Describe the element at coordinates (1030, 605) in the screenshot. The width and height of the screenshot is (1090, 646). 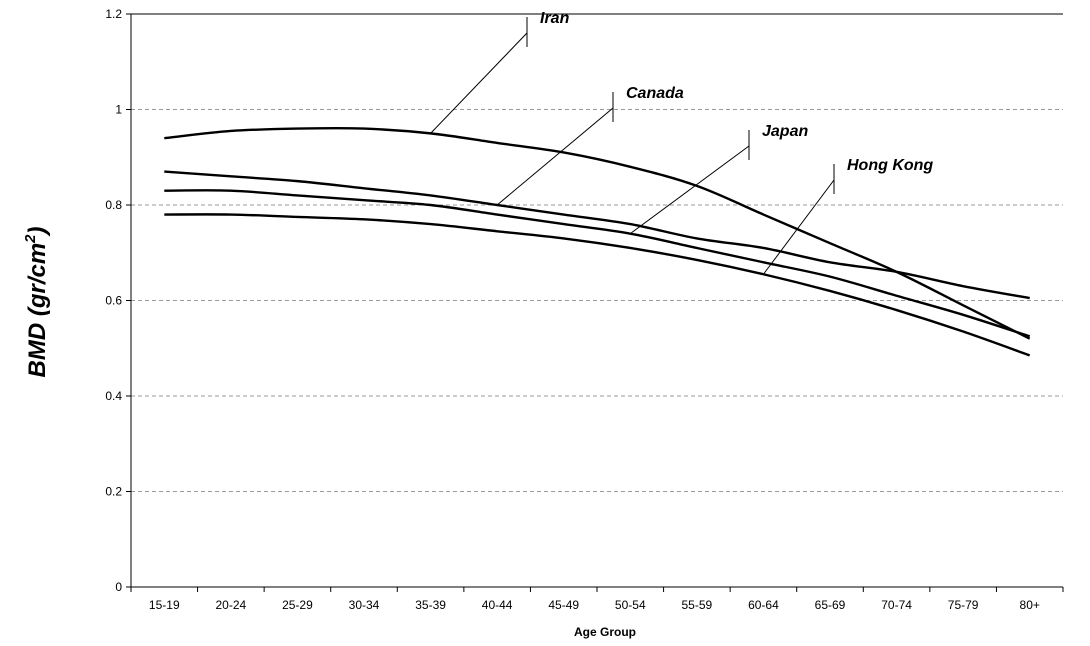
I see `x-tick-label: 80+` at that location.